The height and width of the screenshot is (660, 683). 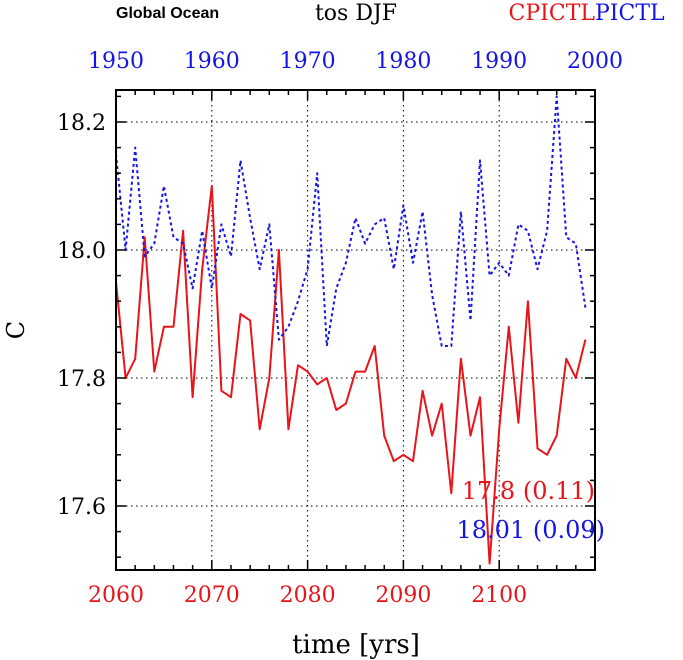 What do you see at coordinates (116, 61) in the screenshot?
I see `x-tick-label-top: 1950` at bounding box center [116, 61].